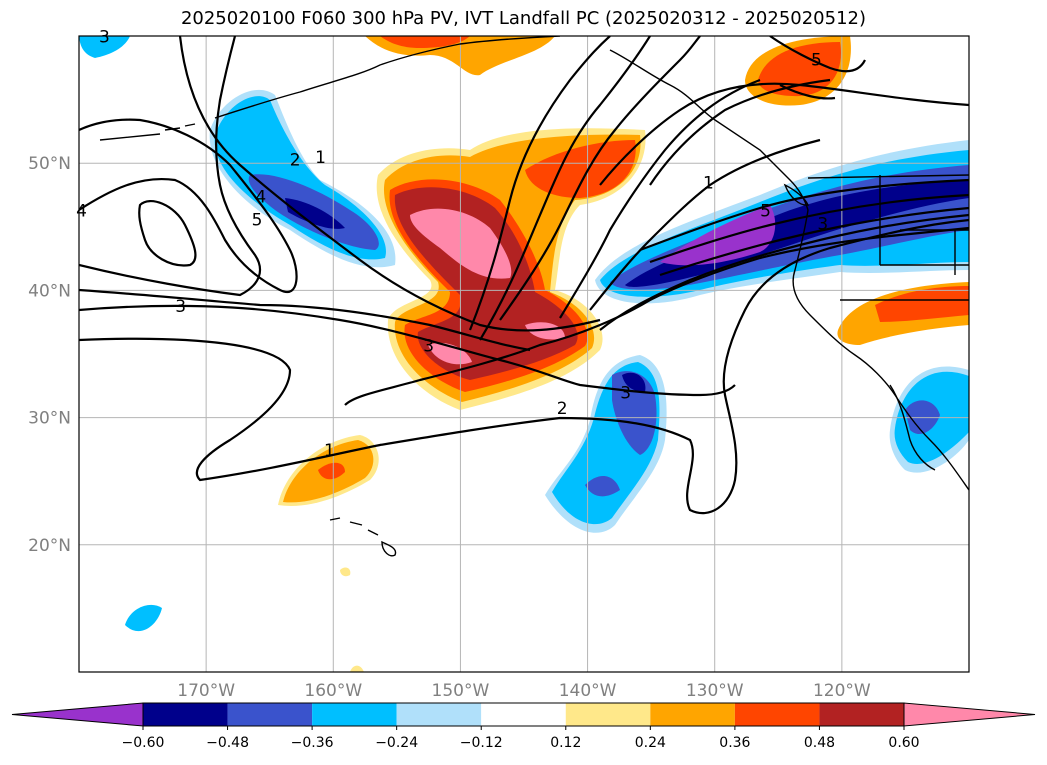 Image resolution: width=1047 pixels, height=765 pixels. I want to click on positive-anomaly-hawaii-red, so click(331, 471).